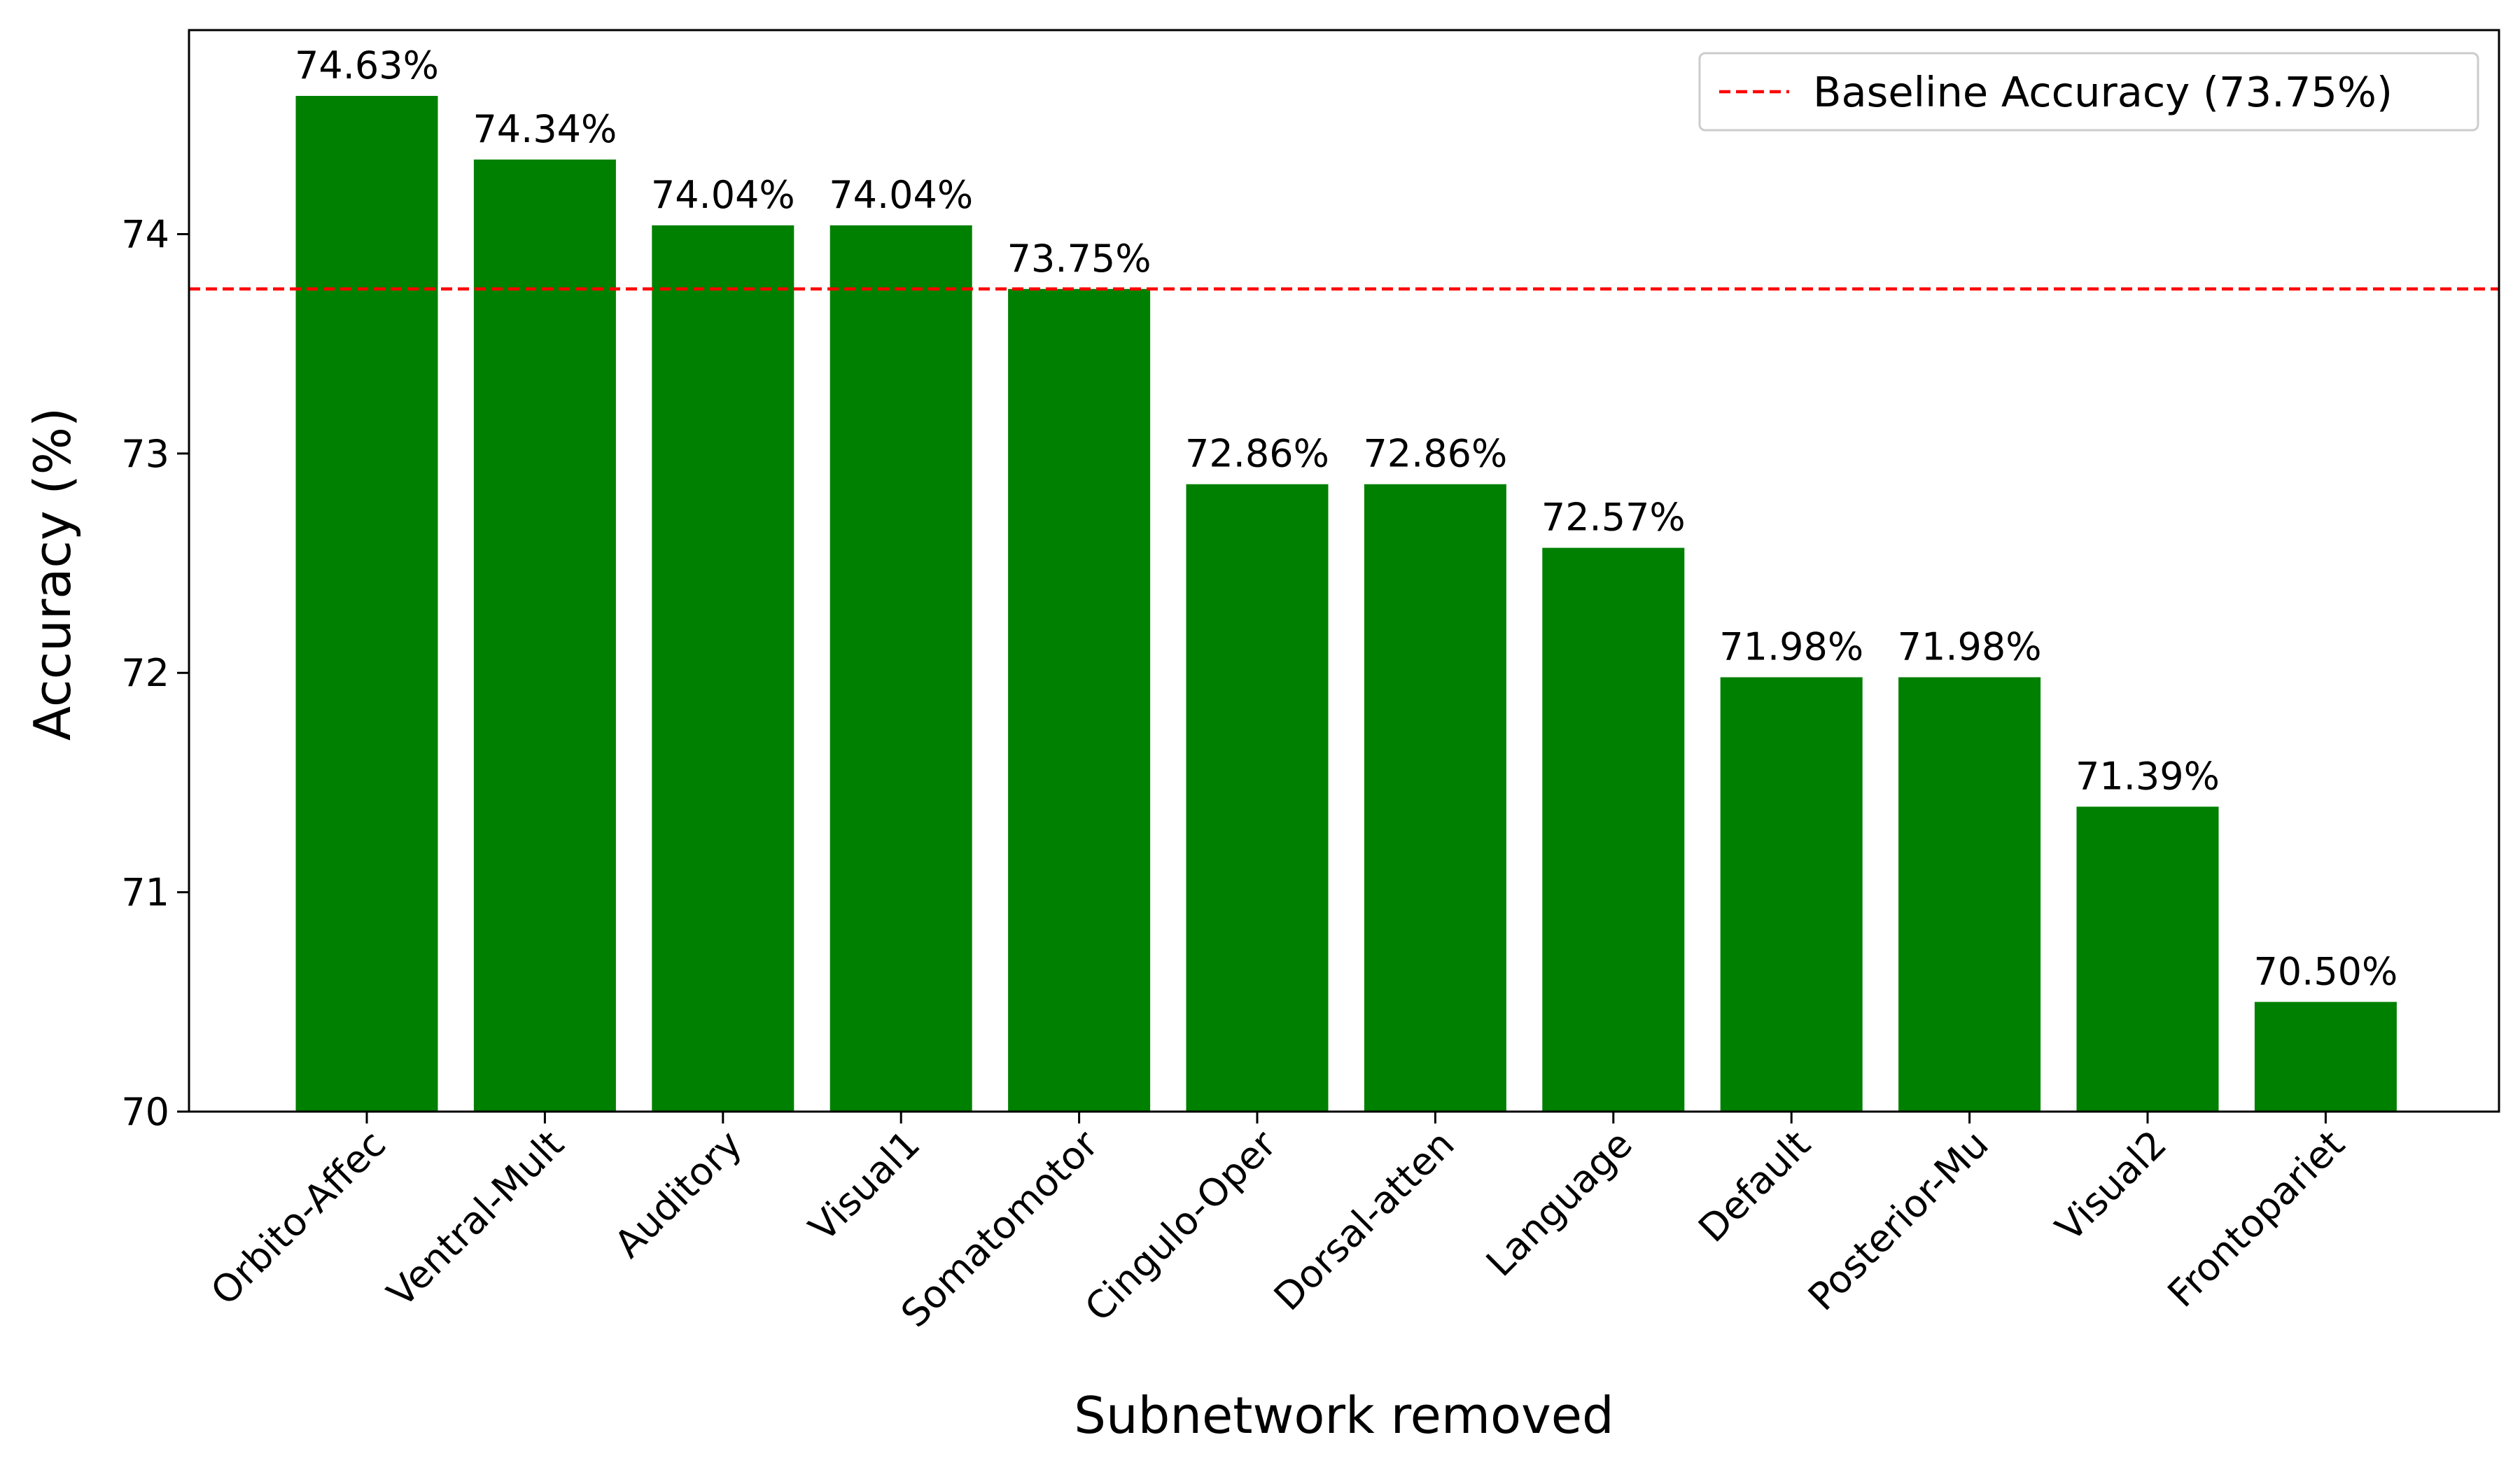 The width and height of the screenshot is (2520, 1470). What do you see at coordinates (1181, 1225) in the screenshot?
I see `x-tick-label: Cingulo-Oper` at bounding box center [1181, 1225].